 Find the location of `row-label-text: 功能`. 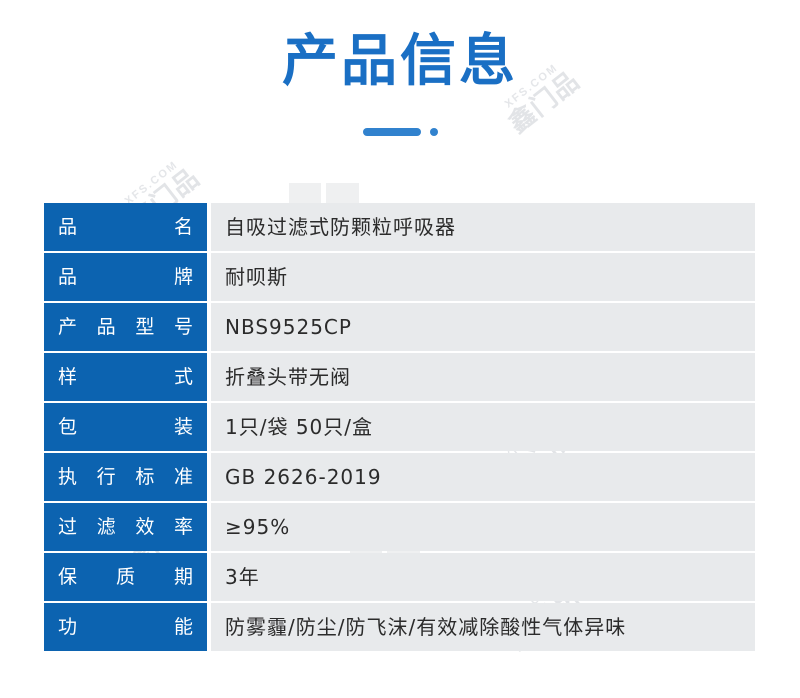

row-label-text: 功能 is located at coordinates (125, 626).